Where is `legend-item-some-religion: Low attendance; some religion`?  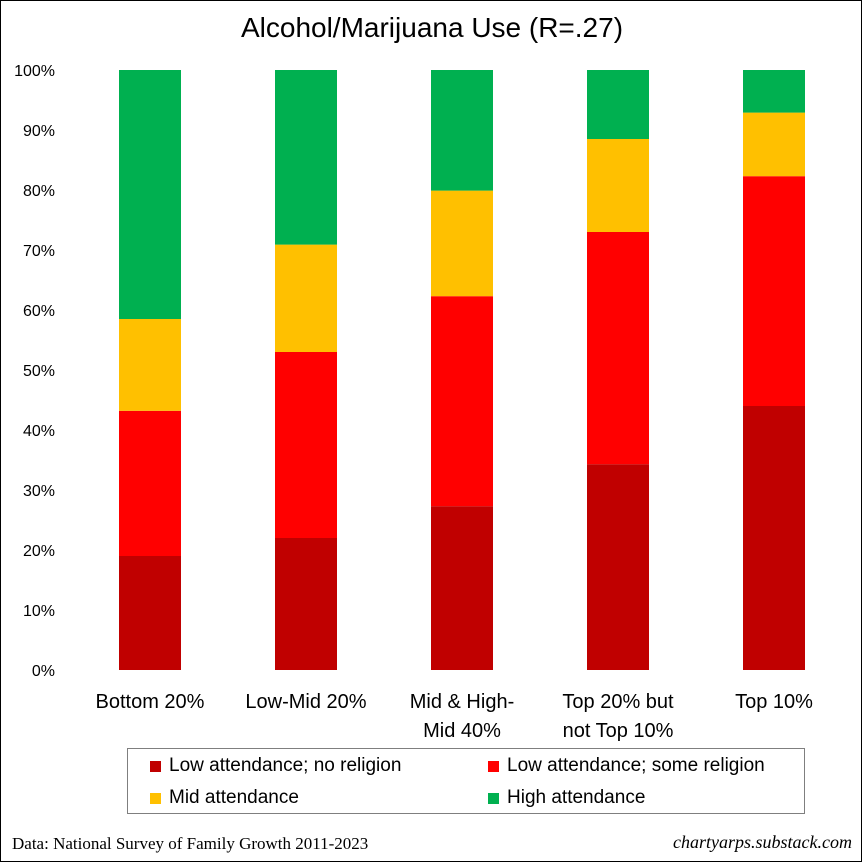
legend-item-some-religion: Low attendance; some religion is located at coordinates (626, 766).